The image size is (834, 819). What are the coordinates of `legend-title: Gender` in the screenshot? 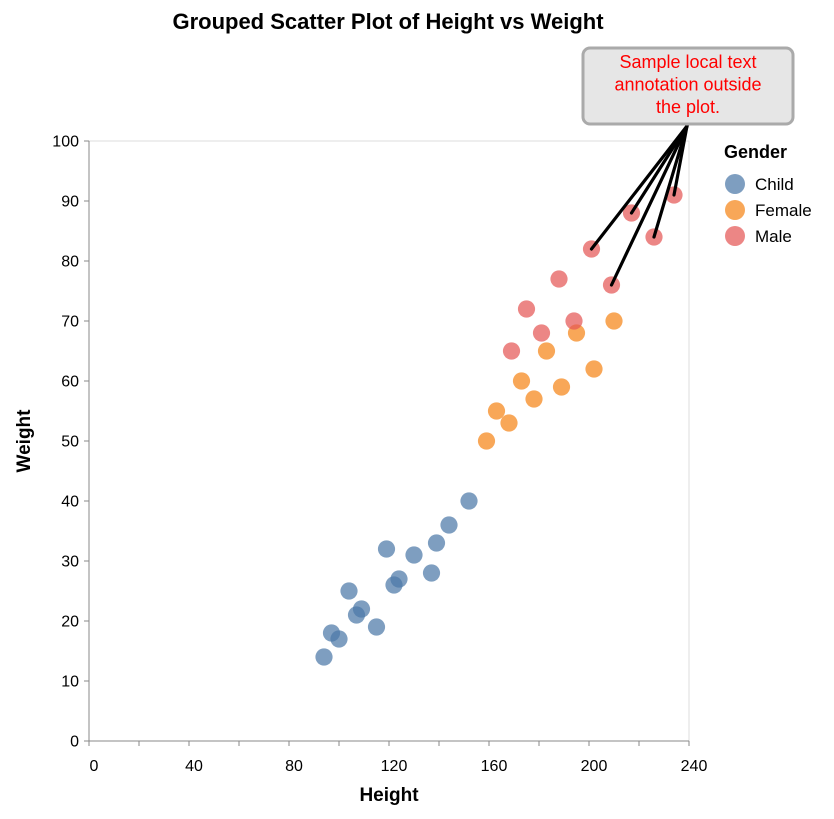 It's located at (755, 152).